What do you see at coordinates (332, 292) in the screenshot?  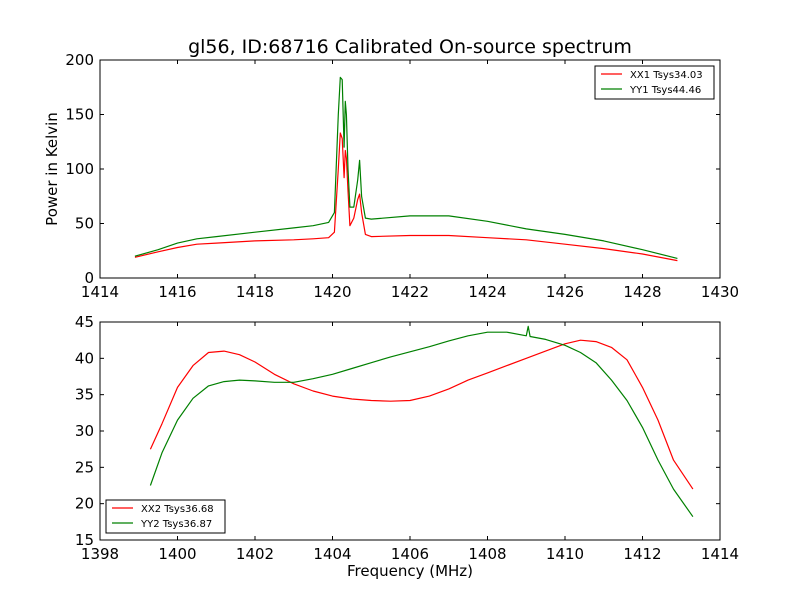 I see `x-tick-label: 1420` at bounding box center [332, 292].